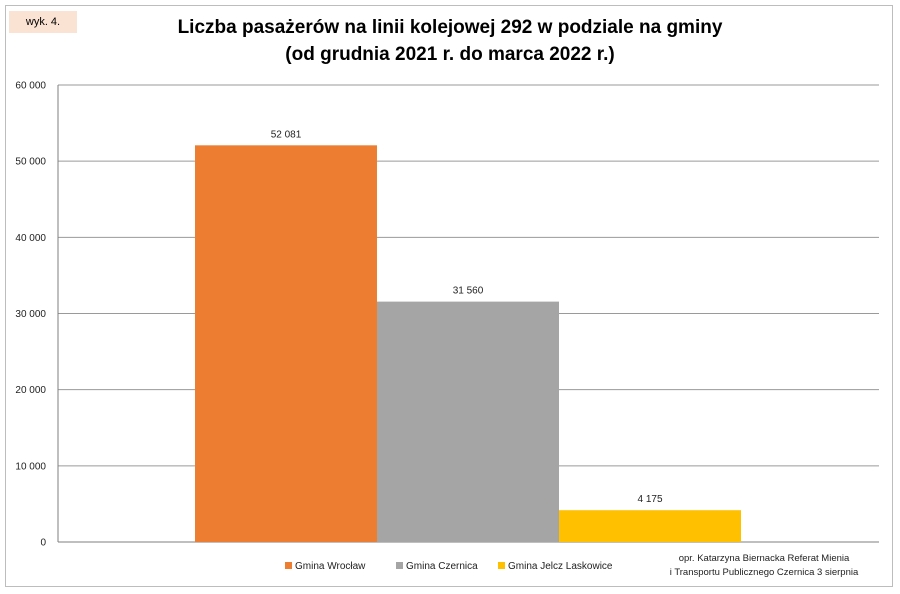 The height and width of the screenshot is (594, 900). What do you see at coordinates (764, 558) in the screenshot?
I see `source-note-line-1: opr. Katarzyna Biernacka Referat Mienia` at bounding box center [764, 558].